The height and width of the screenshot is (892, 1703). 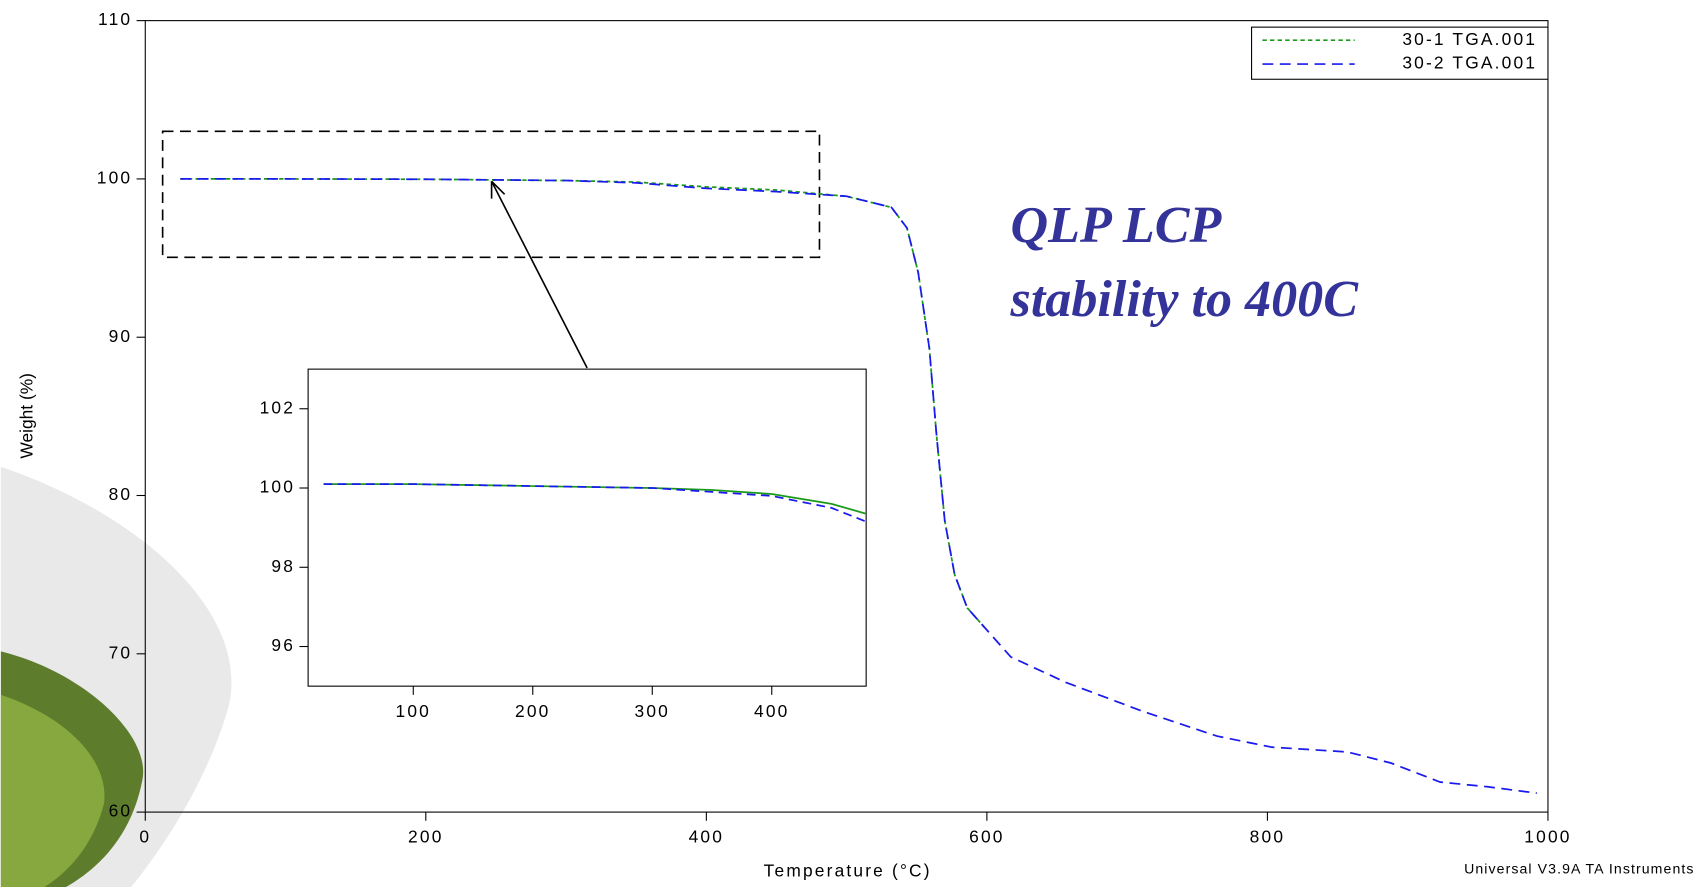 I want to click on y-axis-label: Weight (%), so click(x=27, y=416).